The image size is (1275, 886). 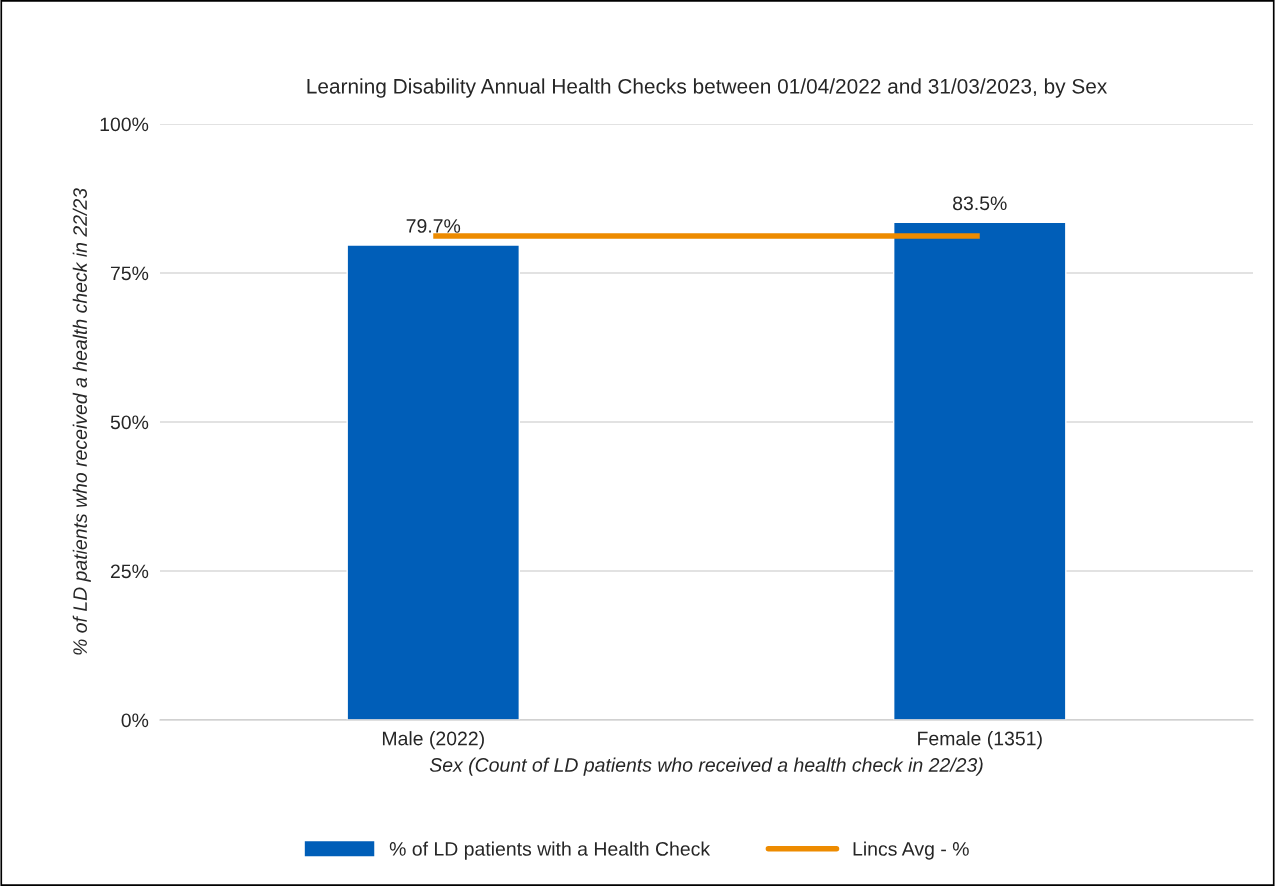 What do you see at coordinates (129, 273) in the screenshot?
I see `y-tick-label: 75%` at bounding box center [129, 273].